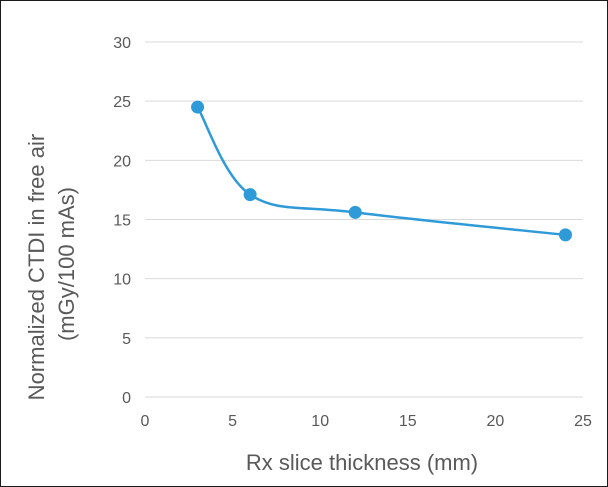 This screenshot has height=487, width=608. I want to click on y-tick-label: 25, so click(122, 102).